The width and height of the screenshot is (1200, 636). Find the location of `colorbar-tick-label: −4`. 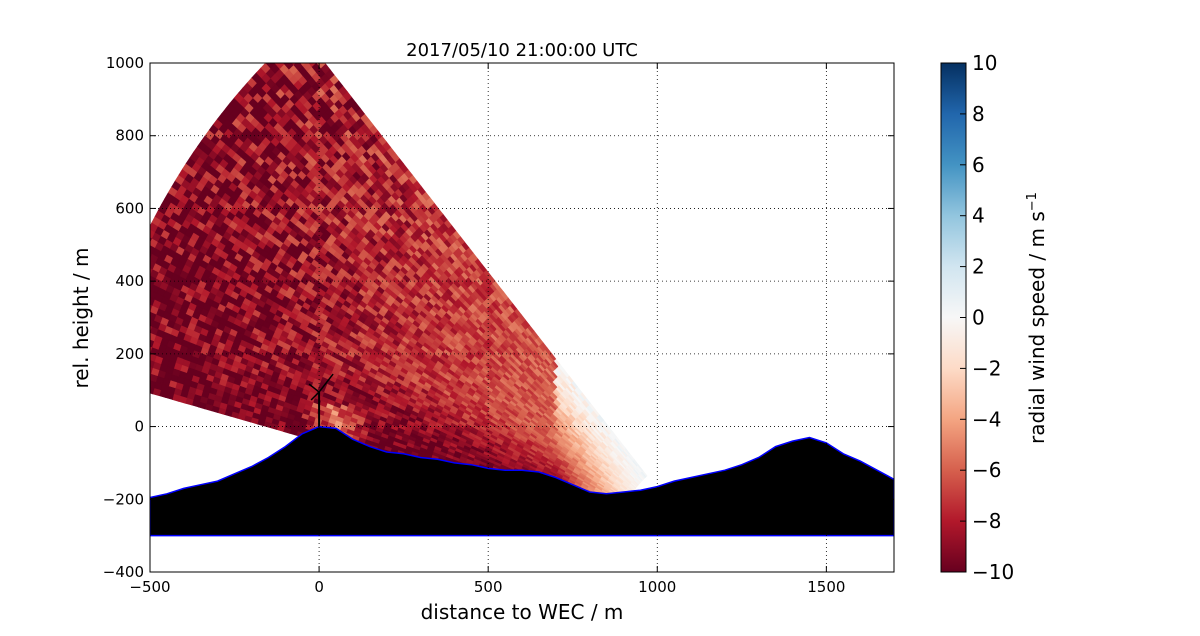

colorbar-tick-label: −4 is located at coordinates (986, 419).